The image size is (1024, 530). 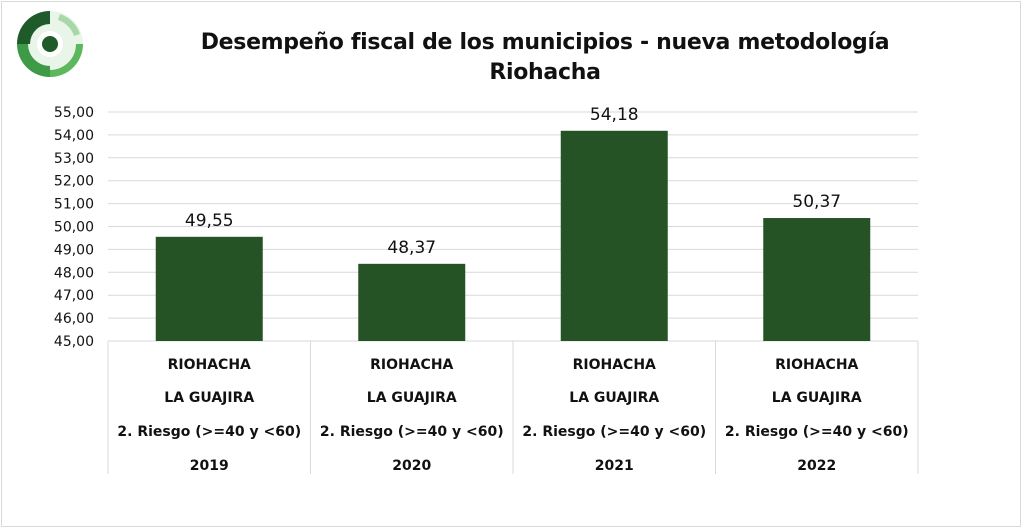 What do you see at coordinates (74, 296) in the screenshot?
I see `y-tick-label: 47,00` at bounding box center [74, 296].